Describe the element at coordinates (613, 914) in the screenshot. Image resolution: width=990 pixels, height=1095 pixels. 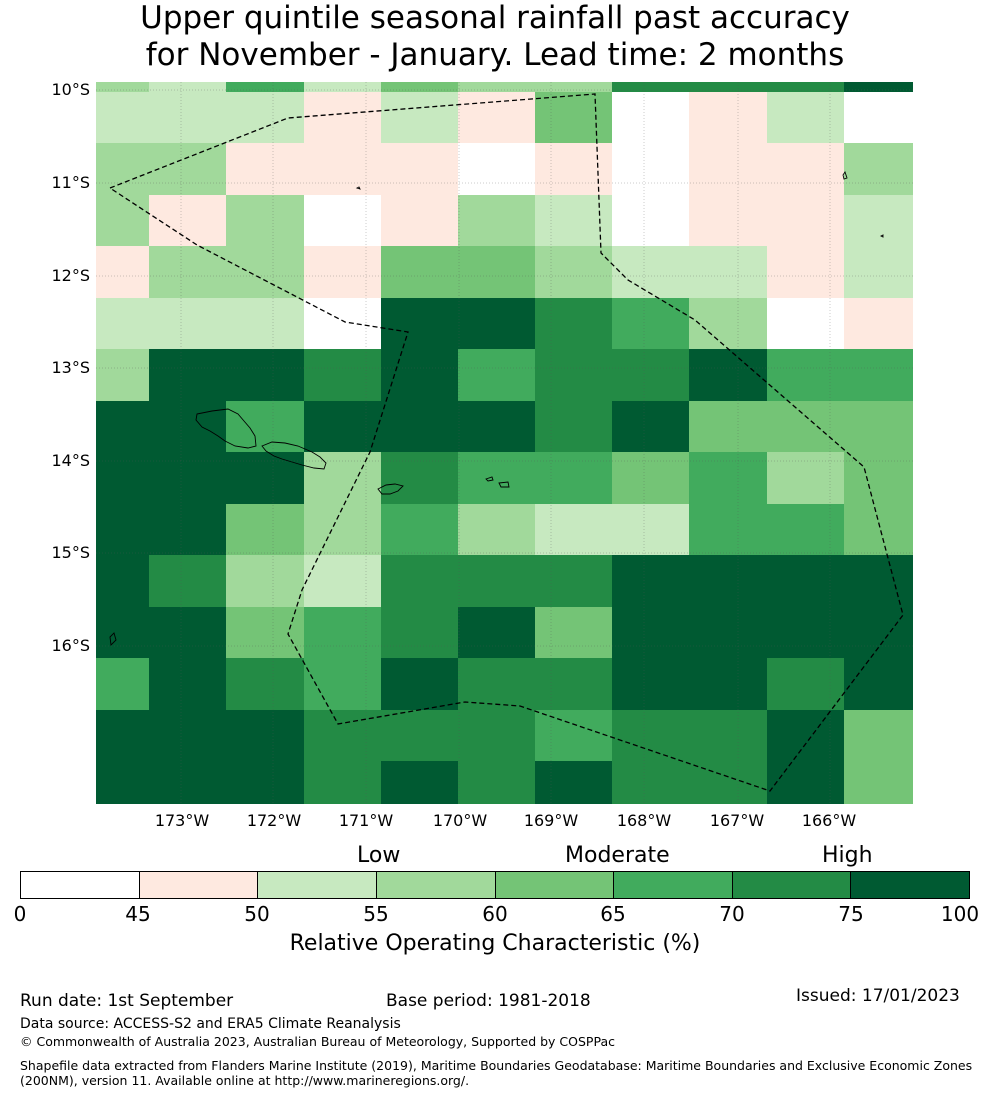
I see `colorbar-tick-65: 65` at that location.